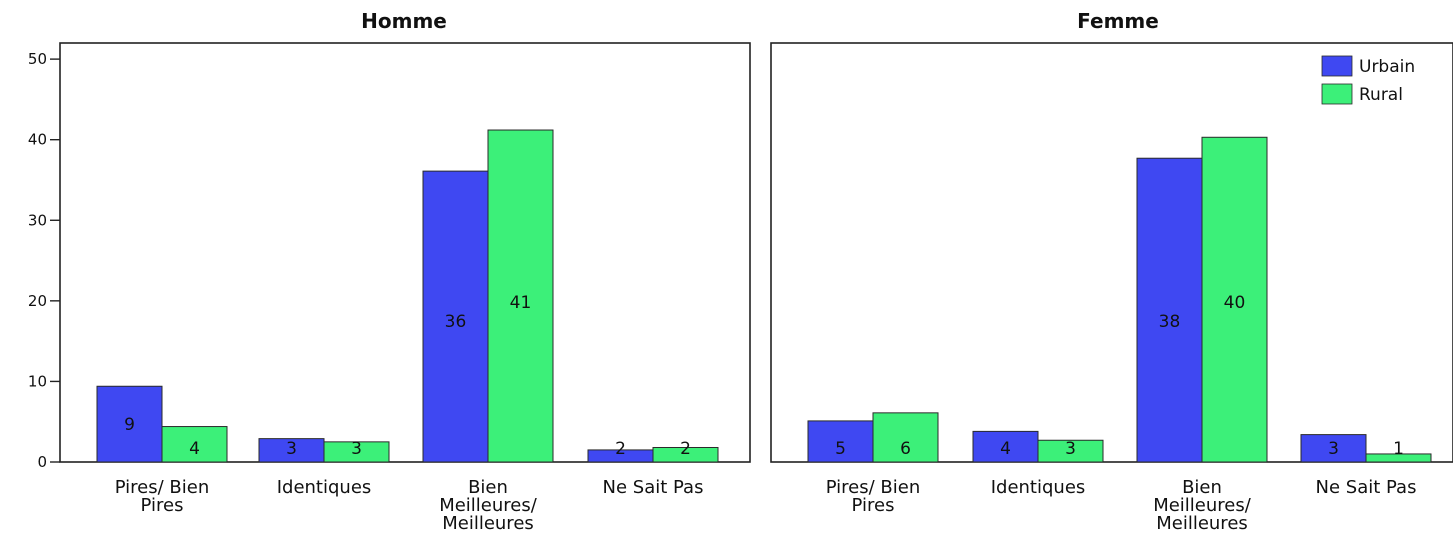 Image resolution: width=1453 pixels, height=539 pixels. I want to click on data-label-urbain-1-2: 38, so click(1170, 322).